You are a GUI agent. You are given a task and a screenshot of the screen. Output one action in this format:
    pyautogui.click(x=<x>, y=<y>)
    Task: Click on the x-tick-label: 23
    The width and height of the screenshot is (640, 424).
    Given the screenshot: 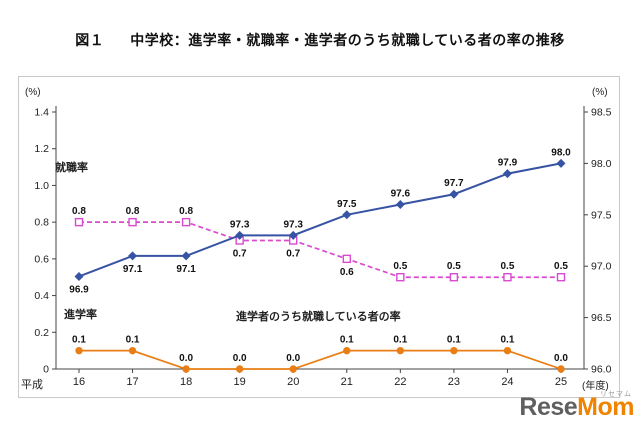 What is the action you would take?
    pyautogui.click(x=454, y=382)
    